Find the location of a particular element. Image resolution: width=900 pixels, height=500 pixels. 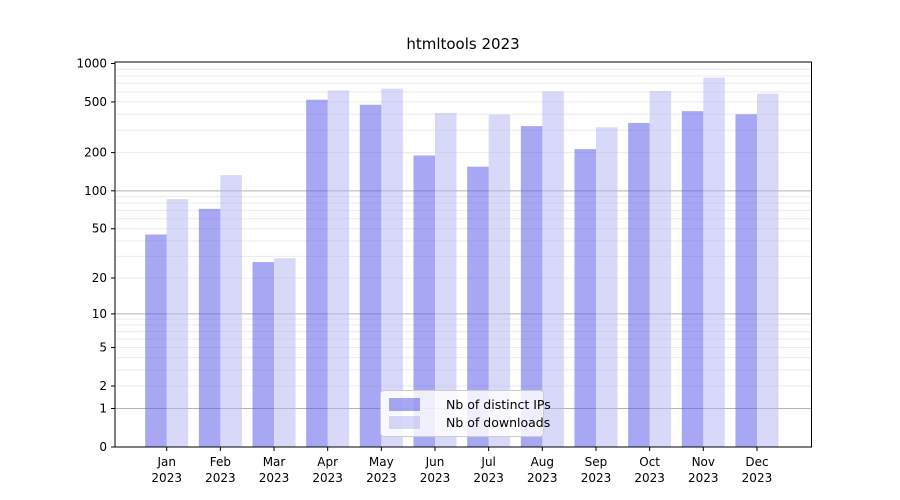

x-tick-label-month: Feb is located at coordinates (220, 462).